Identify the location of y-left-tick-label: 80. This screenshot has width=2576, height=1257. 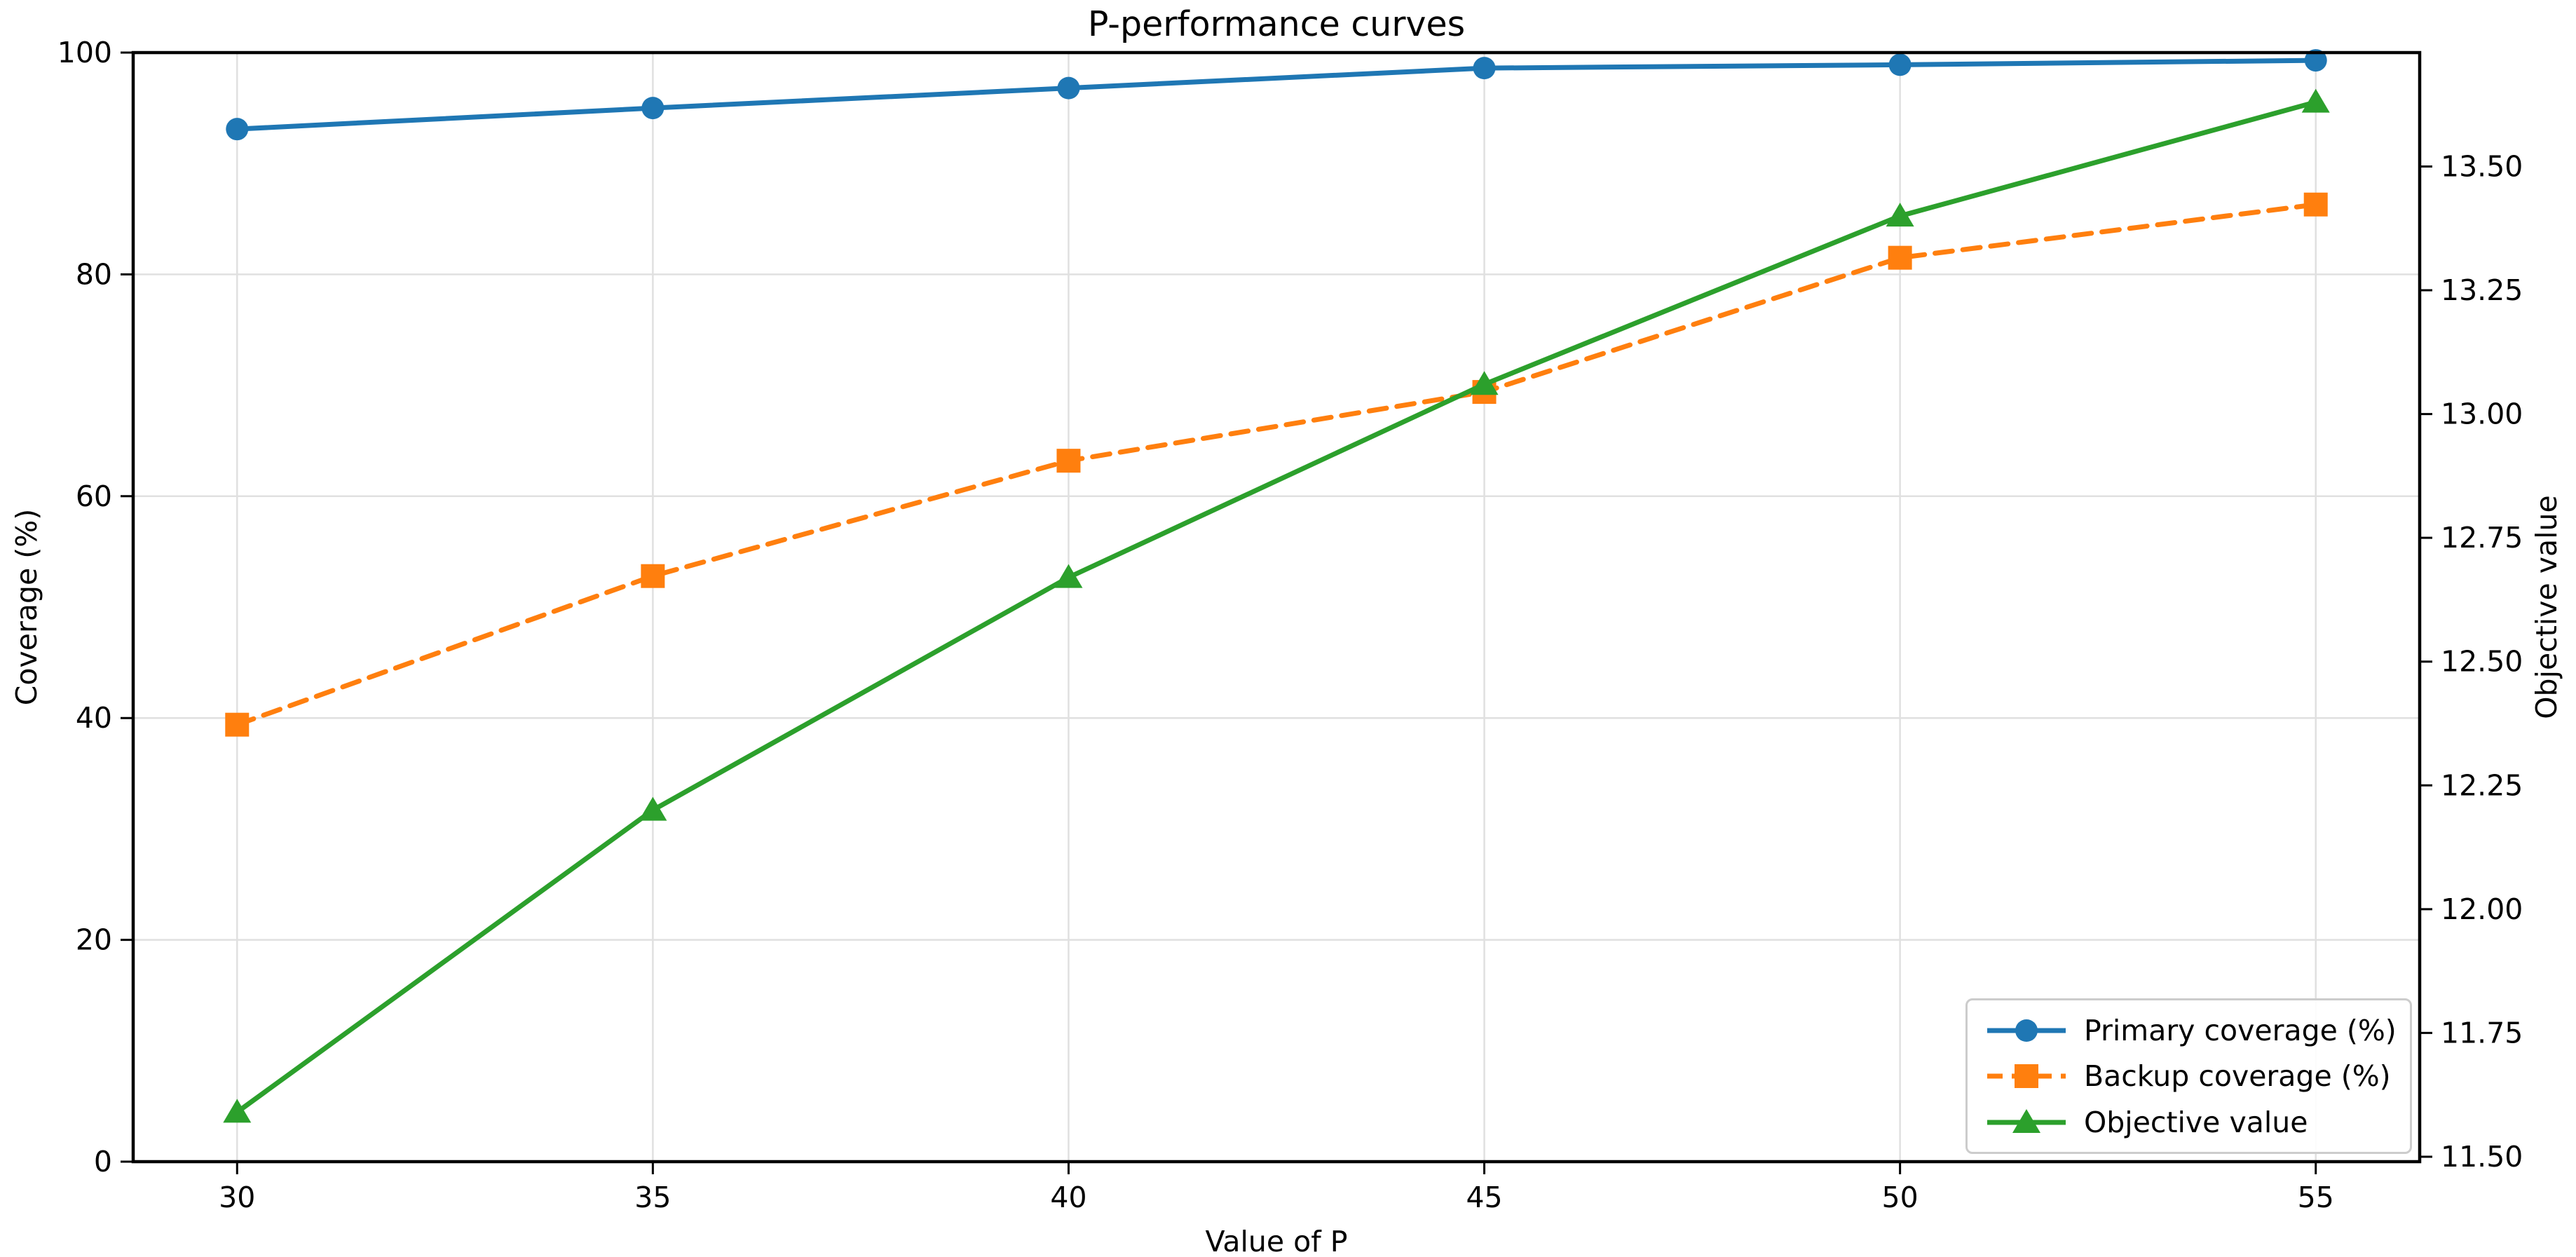
(94, 274).